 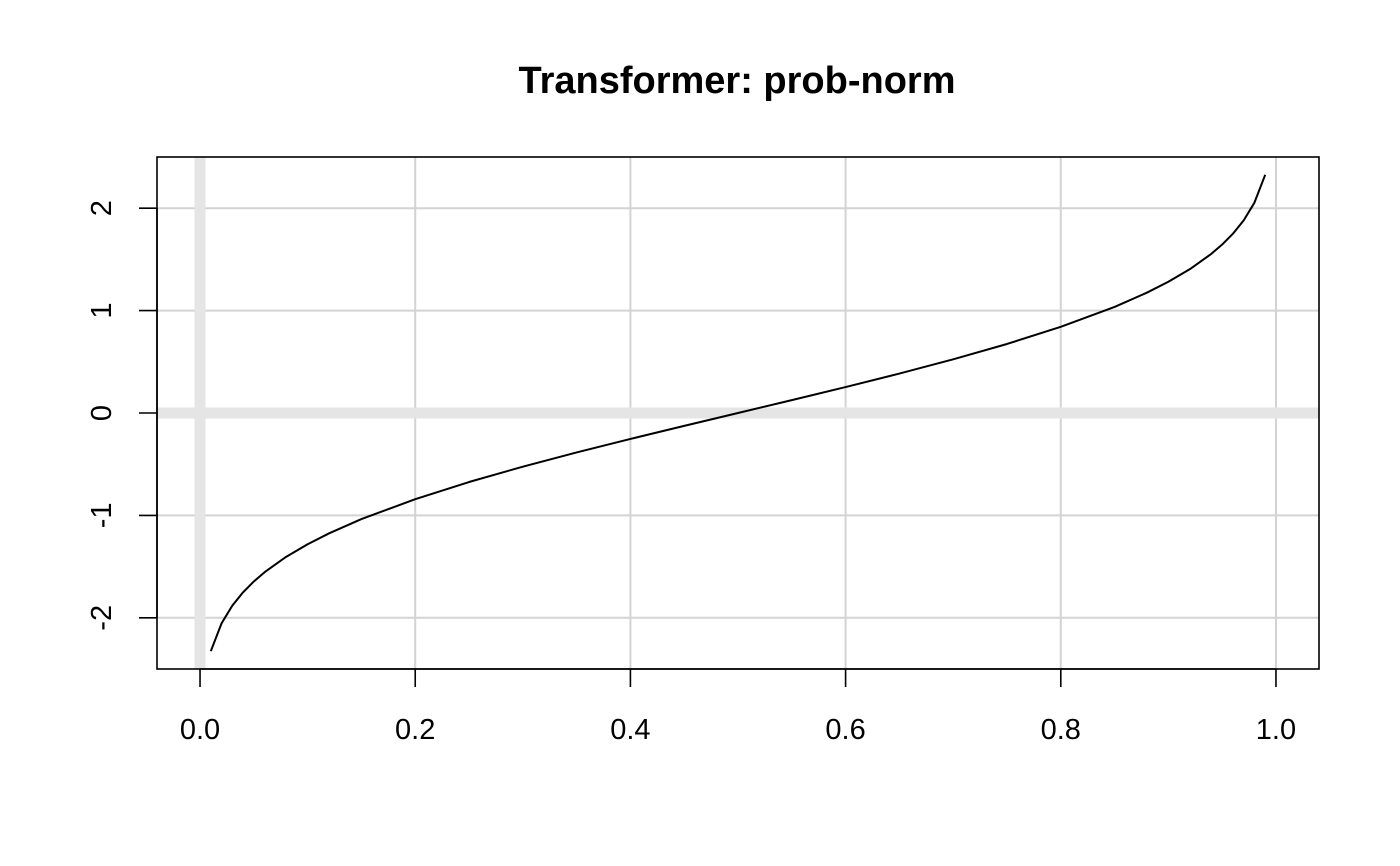 I want to click on y-tick-label-3: 1, so click(x=102, y=311).